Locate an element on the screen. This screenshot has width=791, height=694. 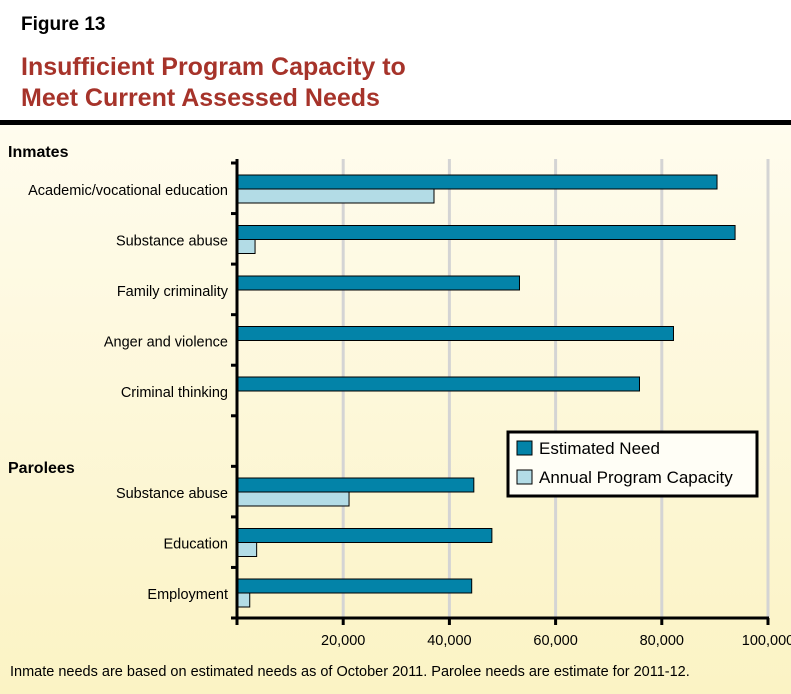
category-label: Education is located at coordinates (196, 545).